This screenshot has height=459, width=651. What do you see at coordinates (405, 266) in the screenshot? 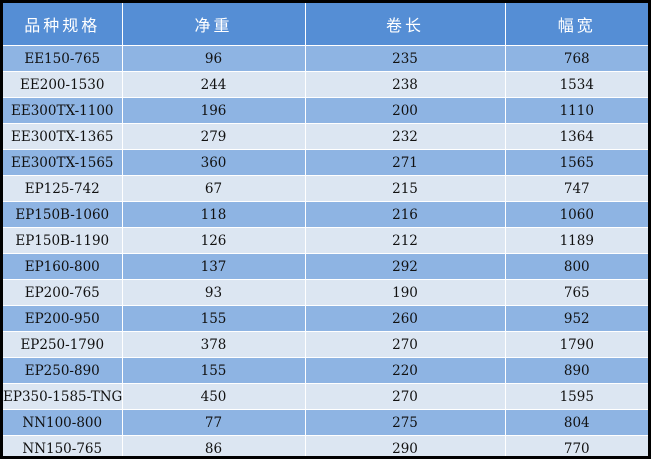
I see `cell-roll-length: 292` at bounding box center [405, 266].